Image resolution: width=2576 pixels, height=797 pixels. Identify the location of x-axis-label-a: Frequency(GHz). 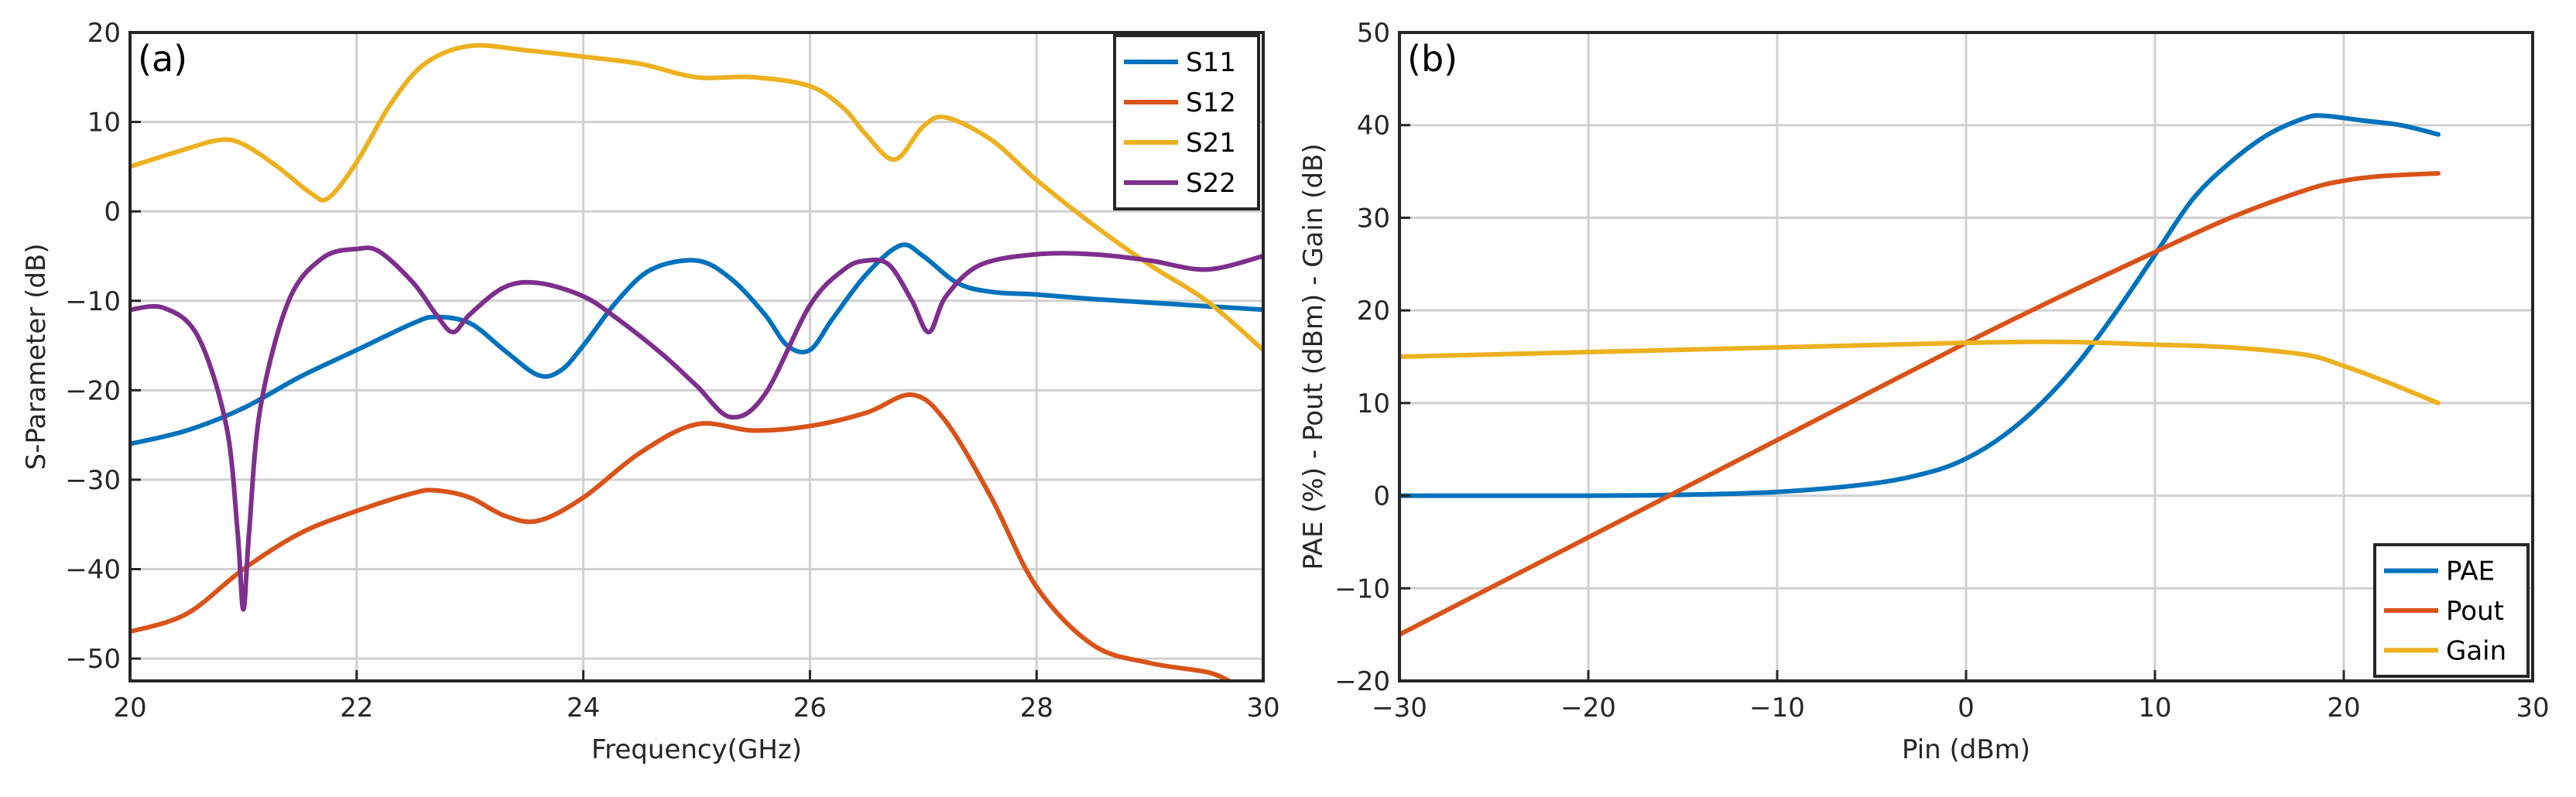
(696, 749).